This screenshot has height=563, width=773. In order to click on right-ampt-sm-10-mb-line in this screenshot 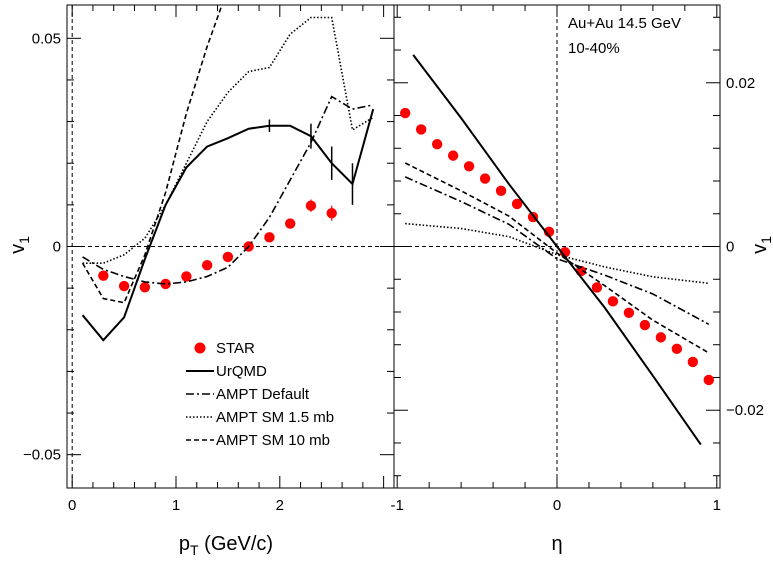, I will do `click(557, 258)`.